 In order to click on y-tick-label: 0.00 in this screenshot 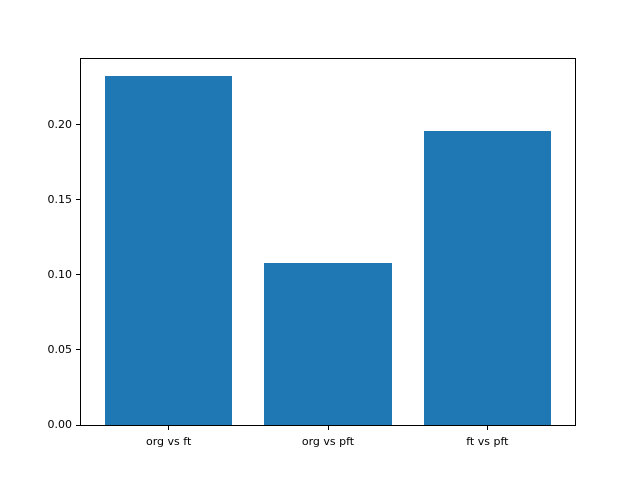, I will do `click(60, 424)`.